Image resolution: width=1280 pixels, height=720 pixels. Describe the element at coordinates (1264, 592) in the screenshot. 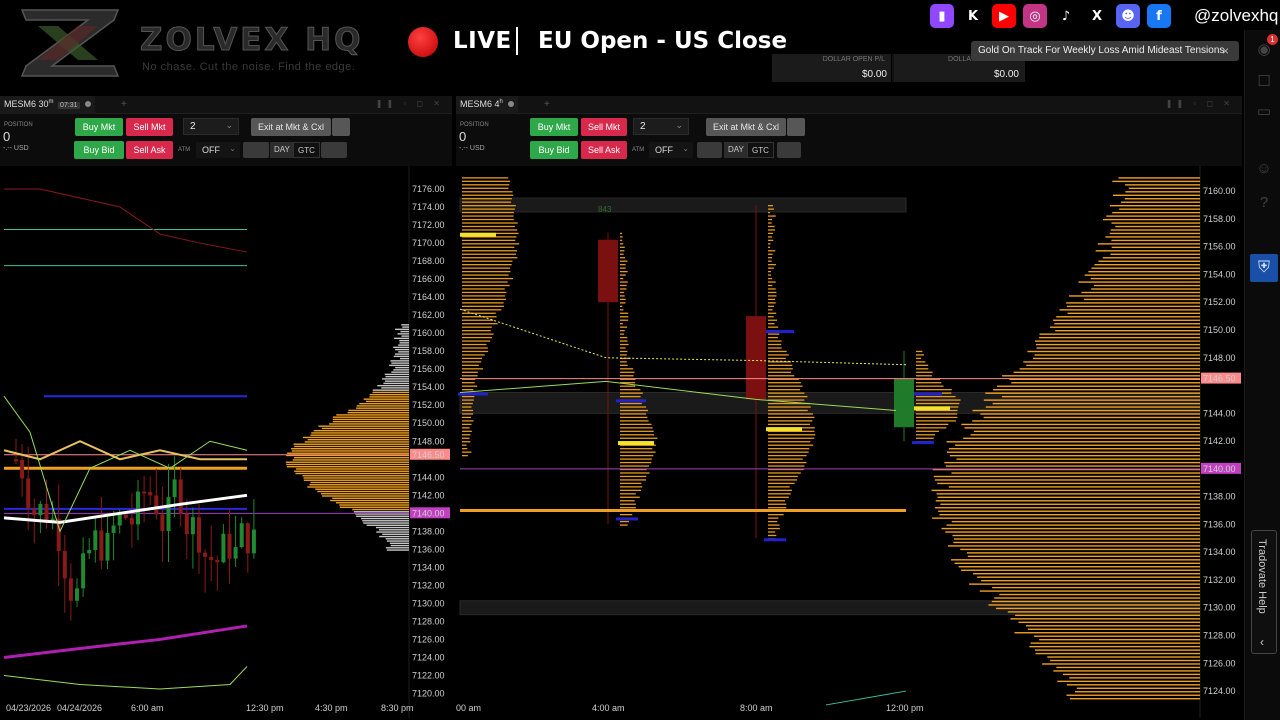

I see `tradovate-help-tab: Tradovate Help ‹` at that location.